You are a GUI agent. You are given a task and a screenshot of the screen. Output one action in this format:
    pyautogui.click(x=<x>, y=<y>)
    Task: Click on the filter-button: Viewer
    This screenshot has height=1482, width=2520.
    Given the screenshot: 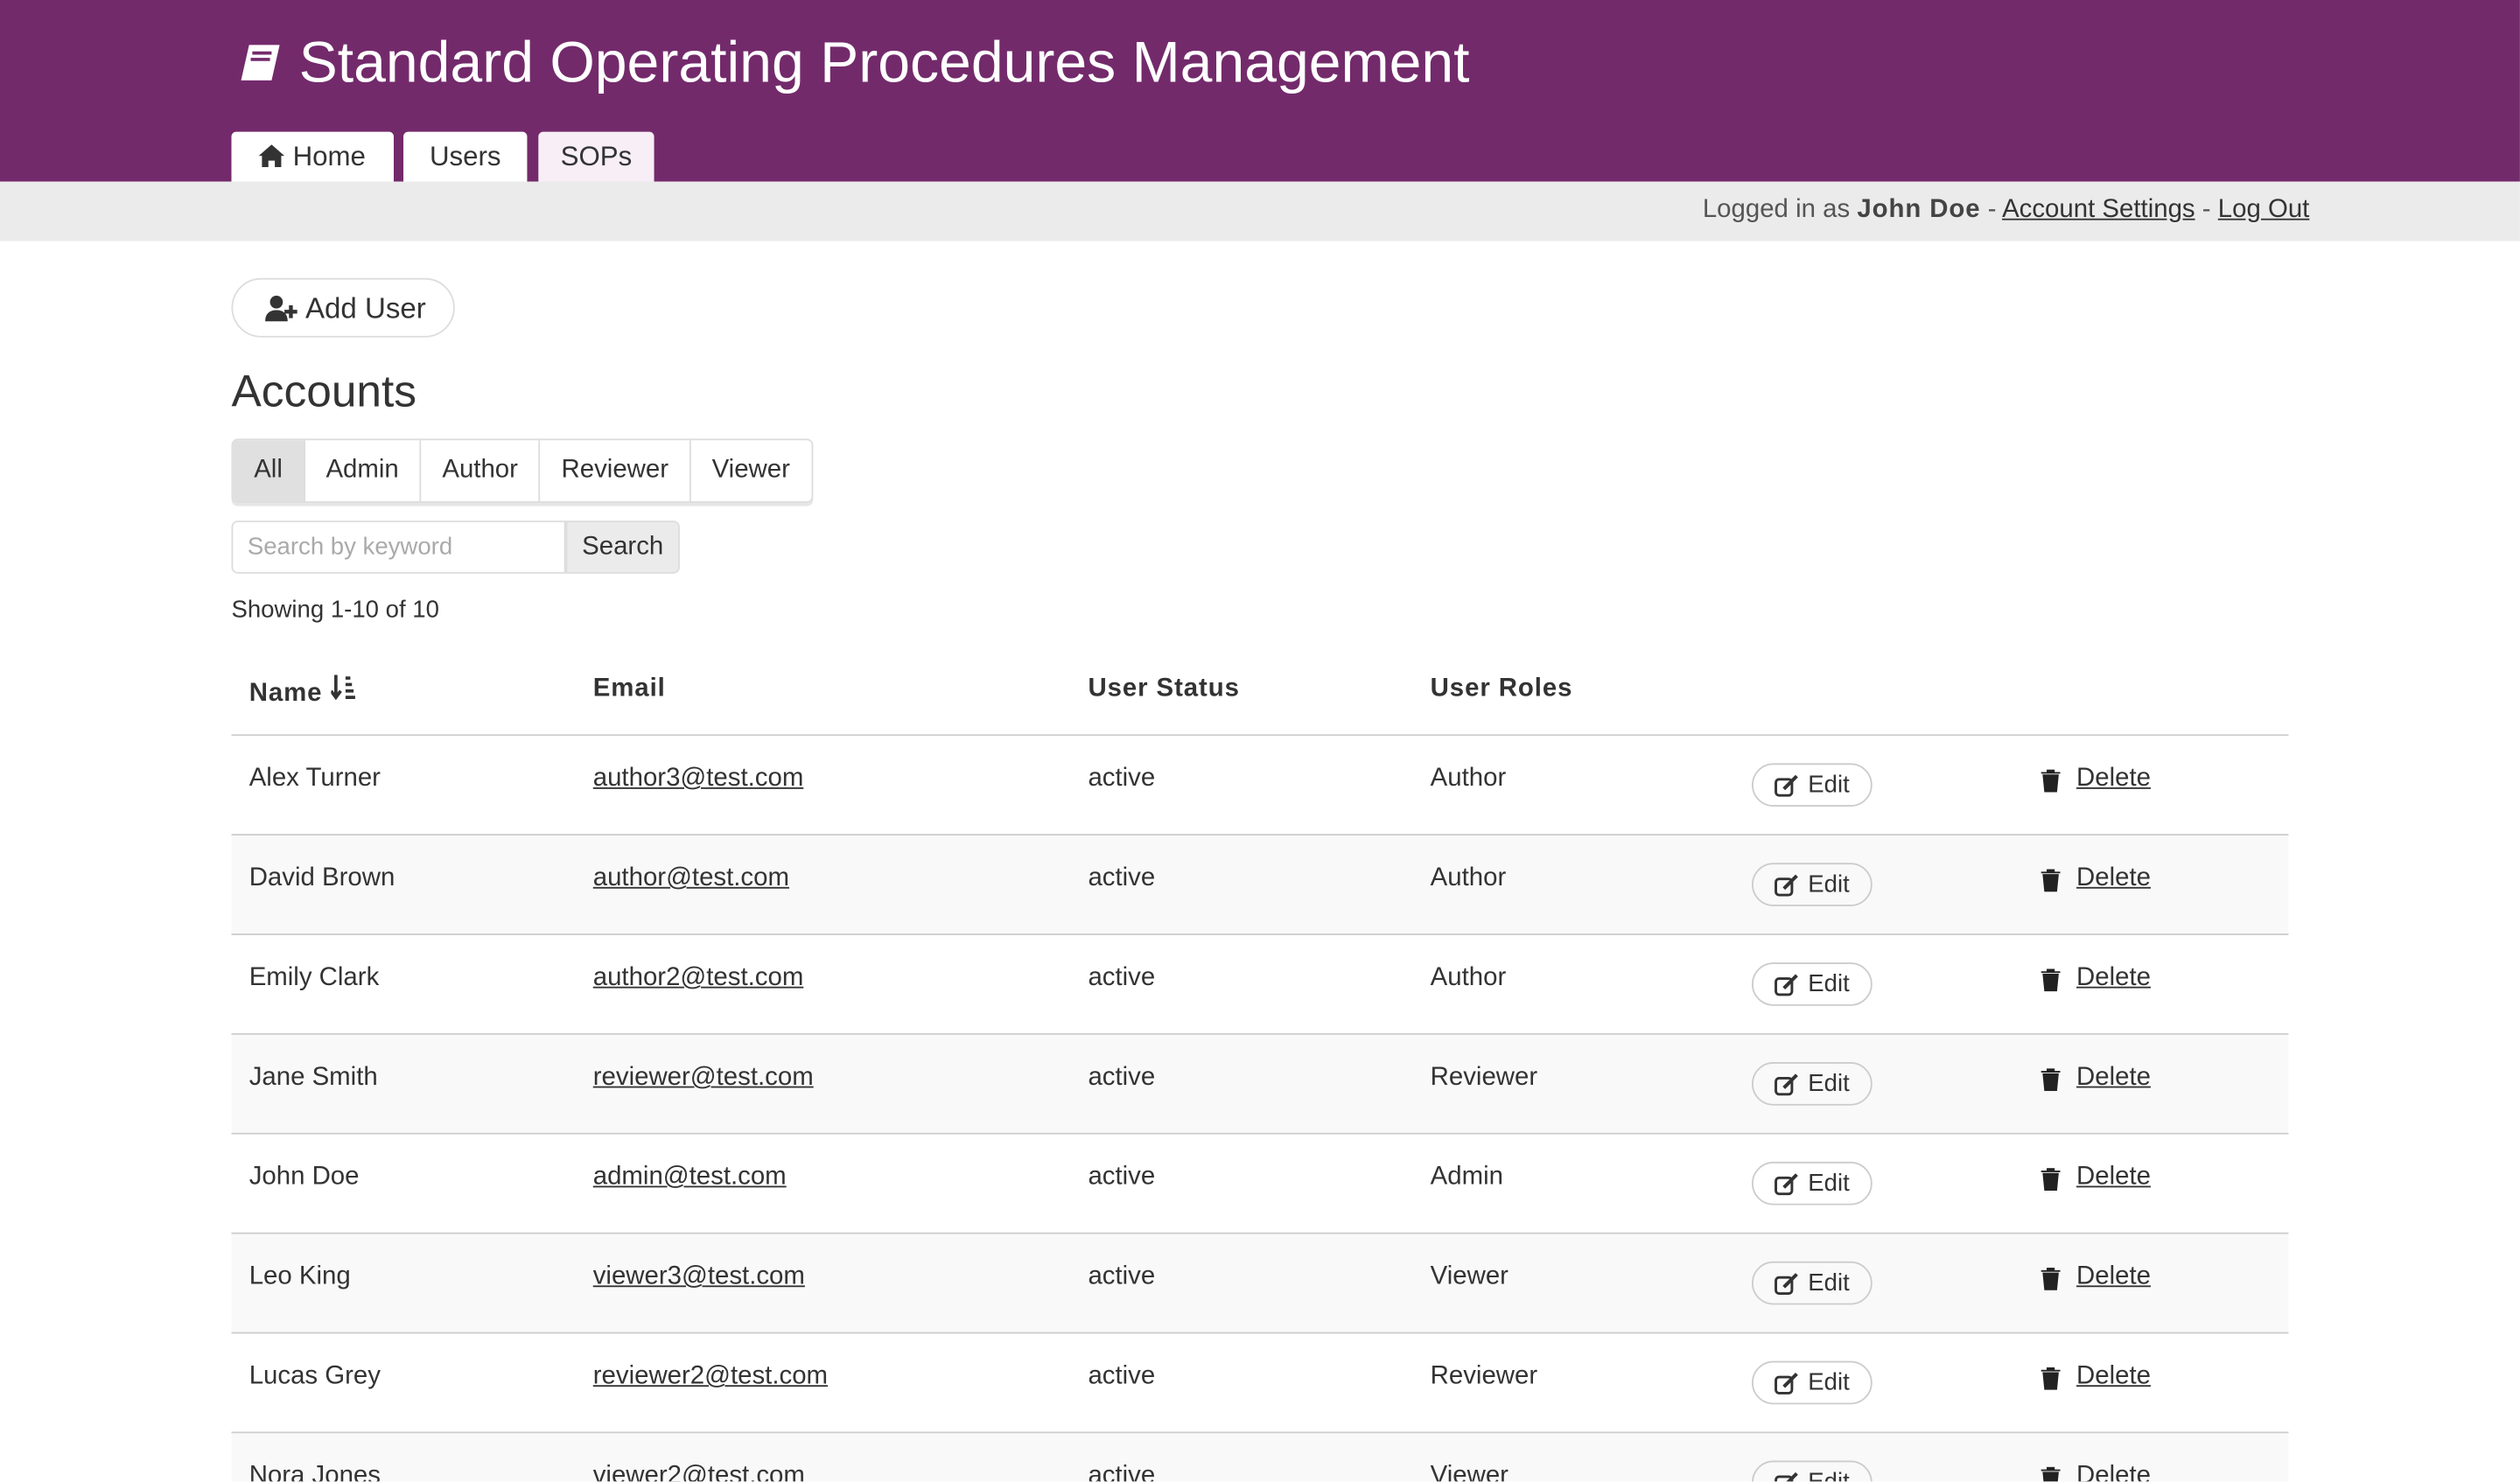 What is the action you would take?
    pyautogui.click(x=750, y=470)
    